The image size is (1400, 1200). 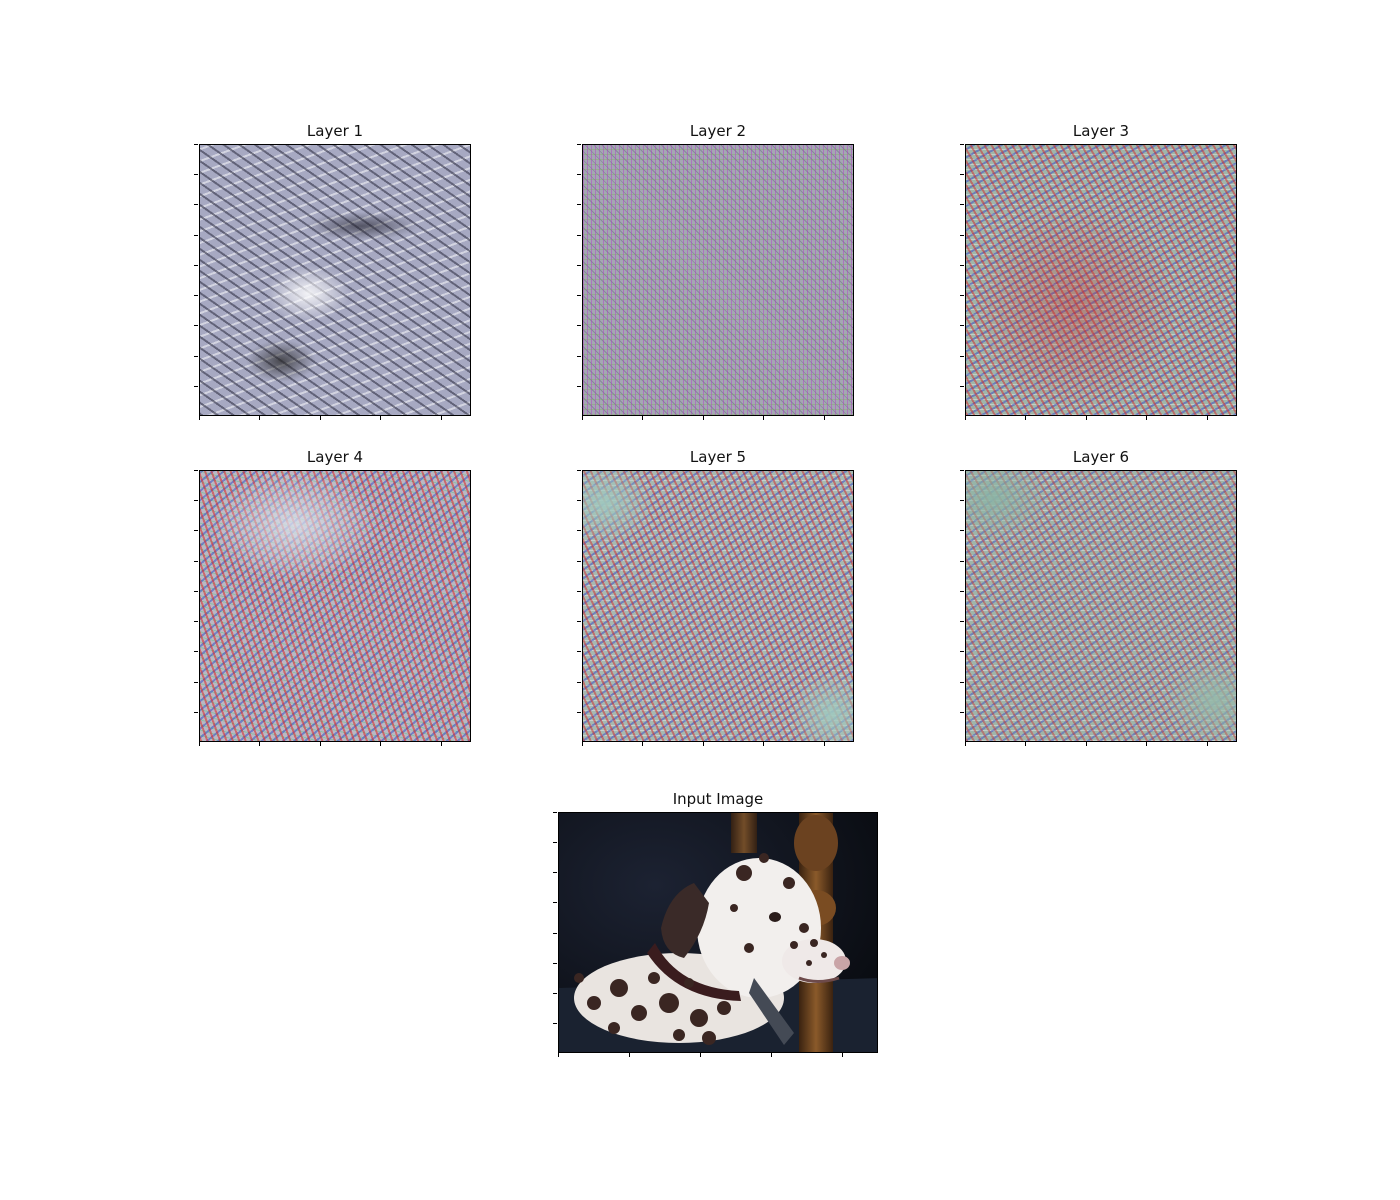 What do you see at coordinates (718, 932) in the screenshot?
I see `input-photo` at bounding box center [718, 932].